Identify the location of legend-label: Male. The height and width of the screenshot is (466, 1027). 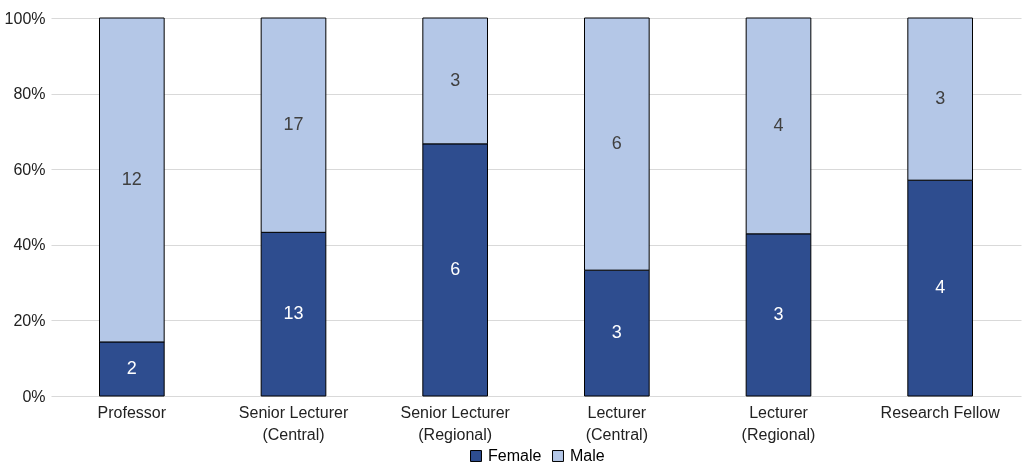
(587, 455).